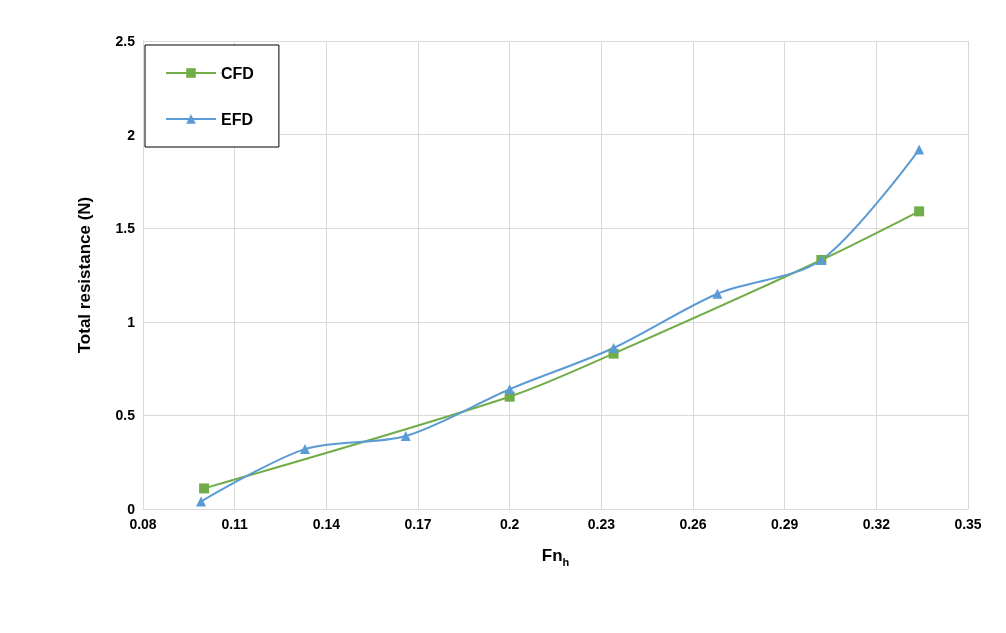 The image size is (1006, 633). I want to click on x-tick-label: 0.23, so click(601, 524).